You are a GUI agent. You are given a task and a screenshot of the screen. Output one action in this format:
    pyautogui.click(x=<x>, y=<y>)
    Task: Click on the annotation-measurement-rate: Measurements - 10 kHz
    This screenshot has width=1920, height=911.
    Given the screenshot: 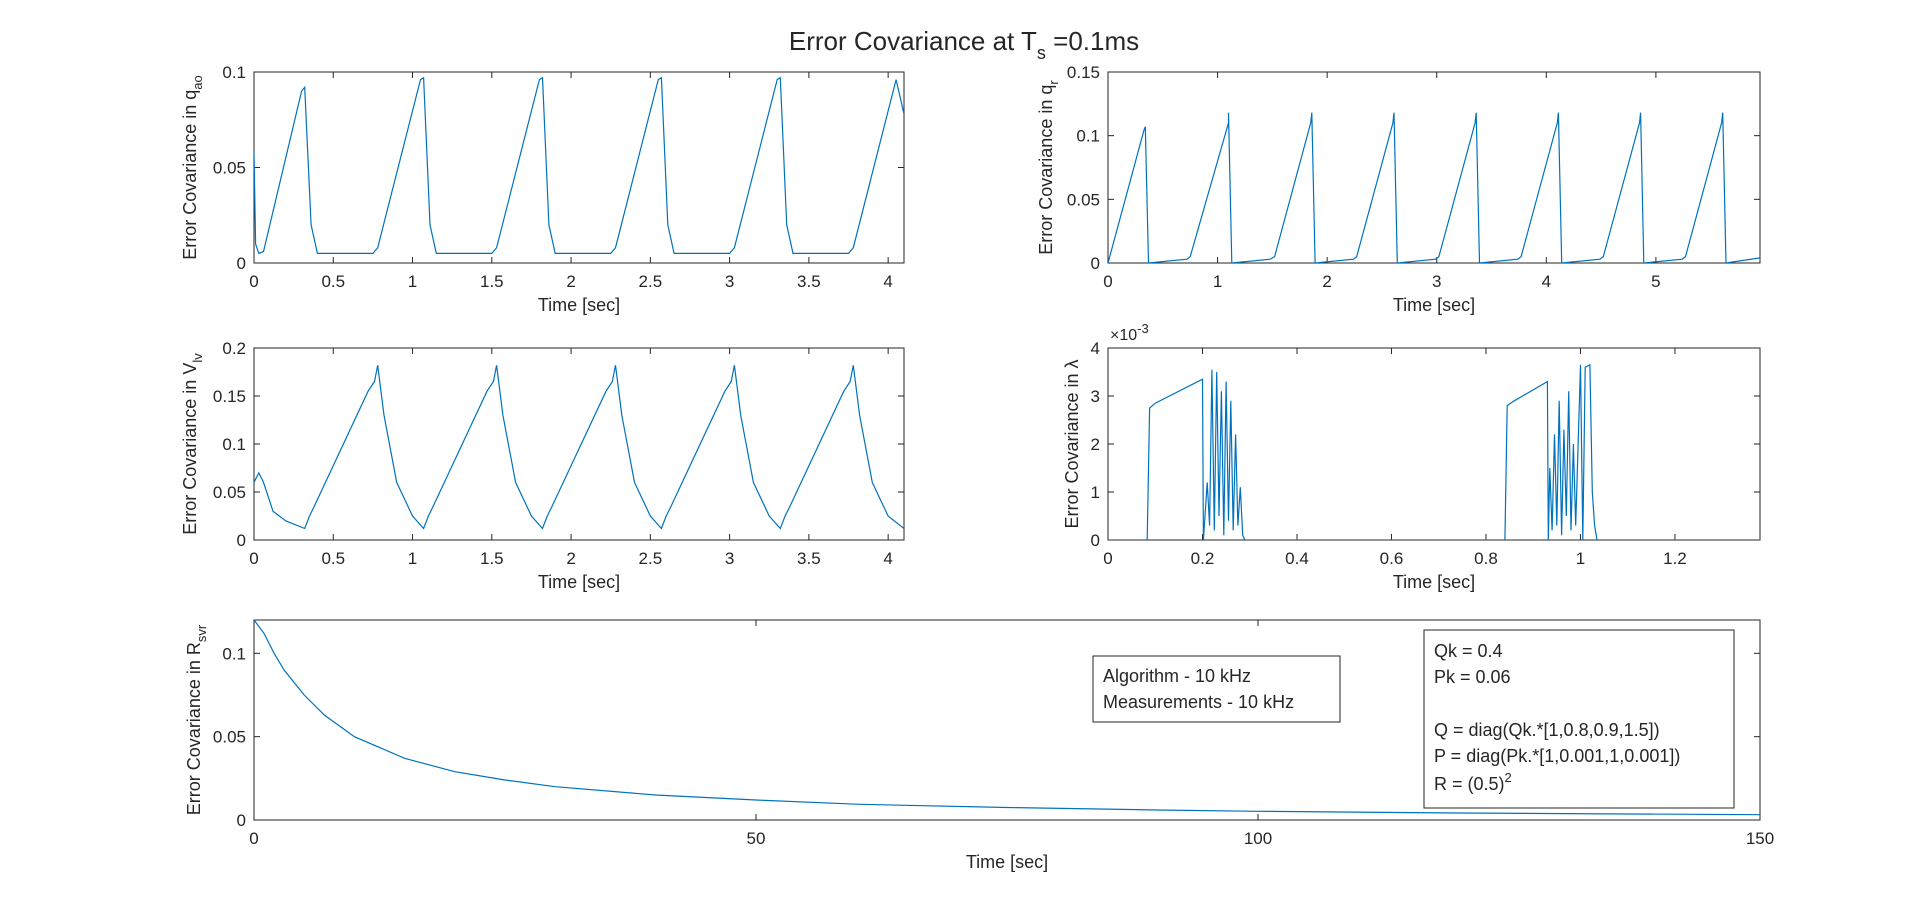 What is the action you would take?
    pyautogui.click(x=1198, y=702)
    